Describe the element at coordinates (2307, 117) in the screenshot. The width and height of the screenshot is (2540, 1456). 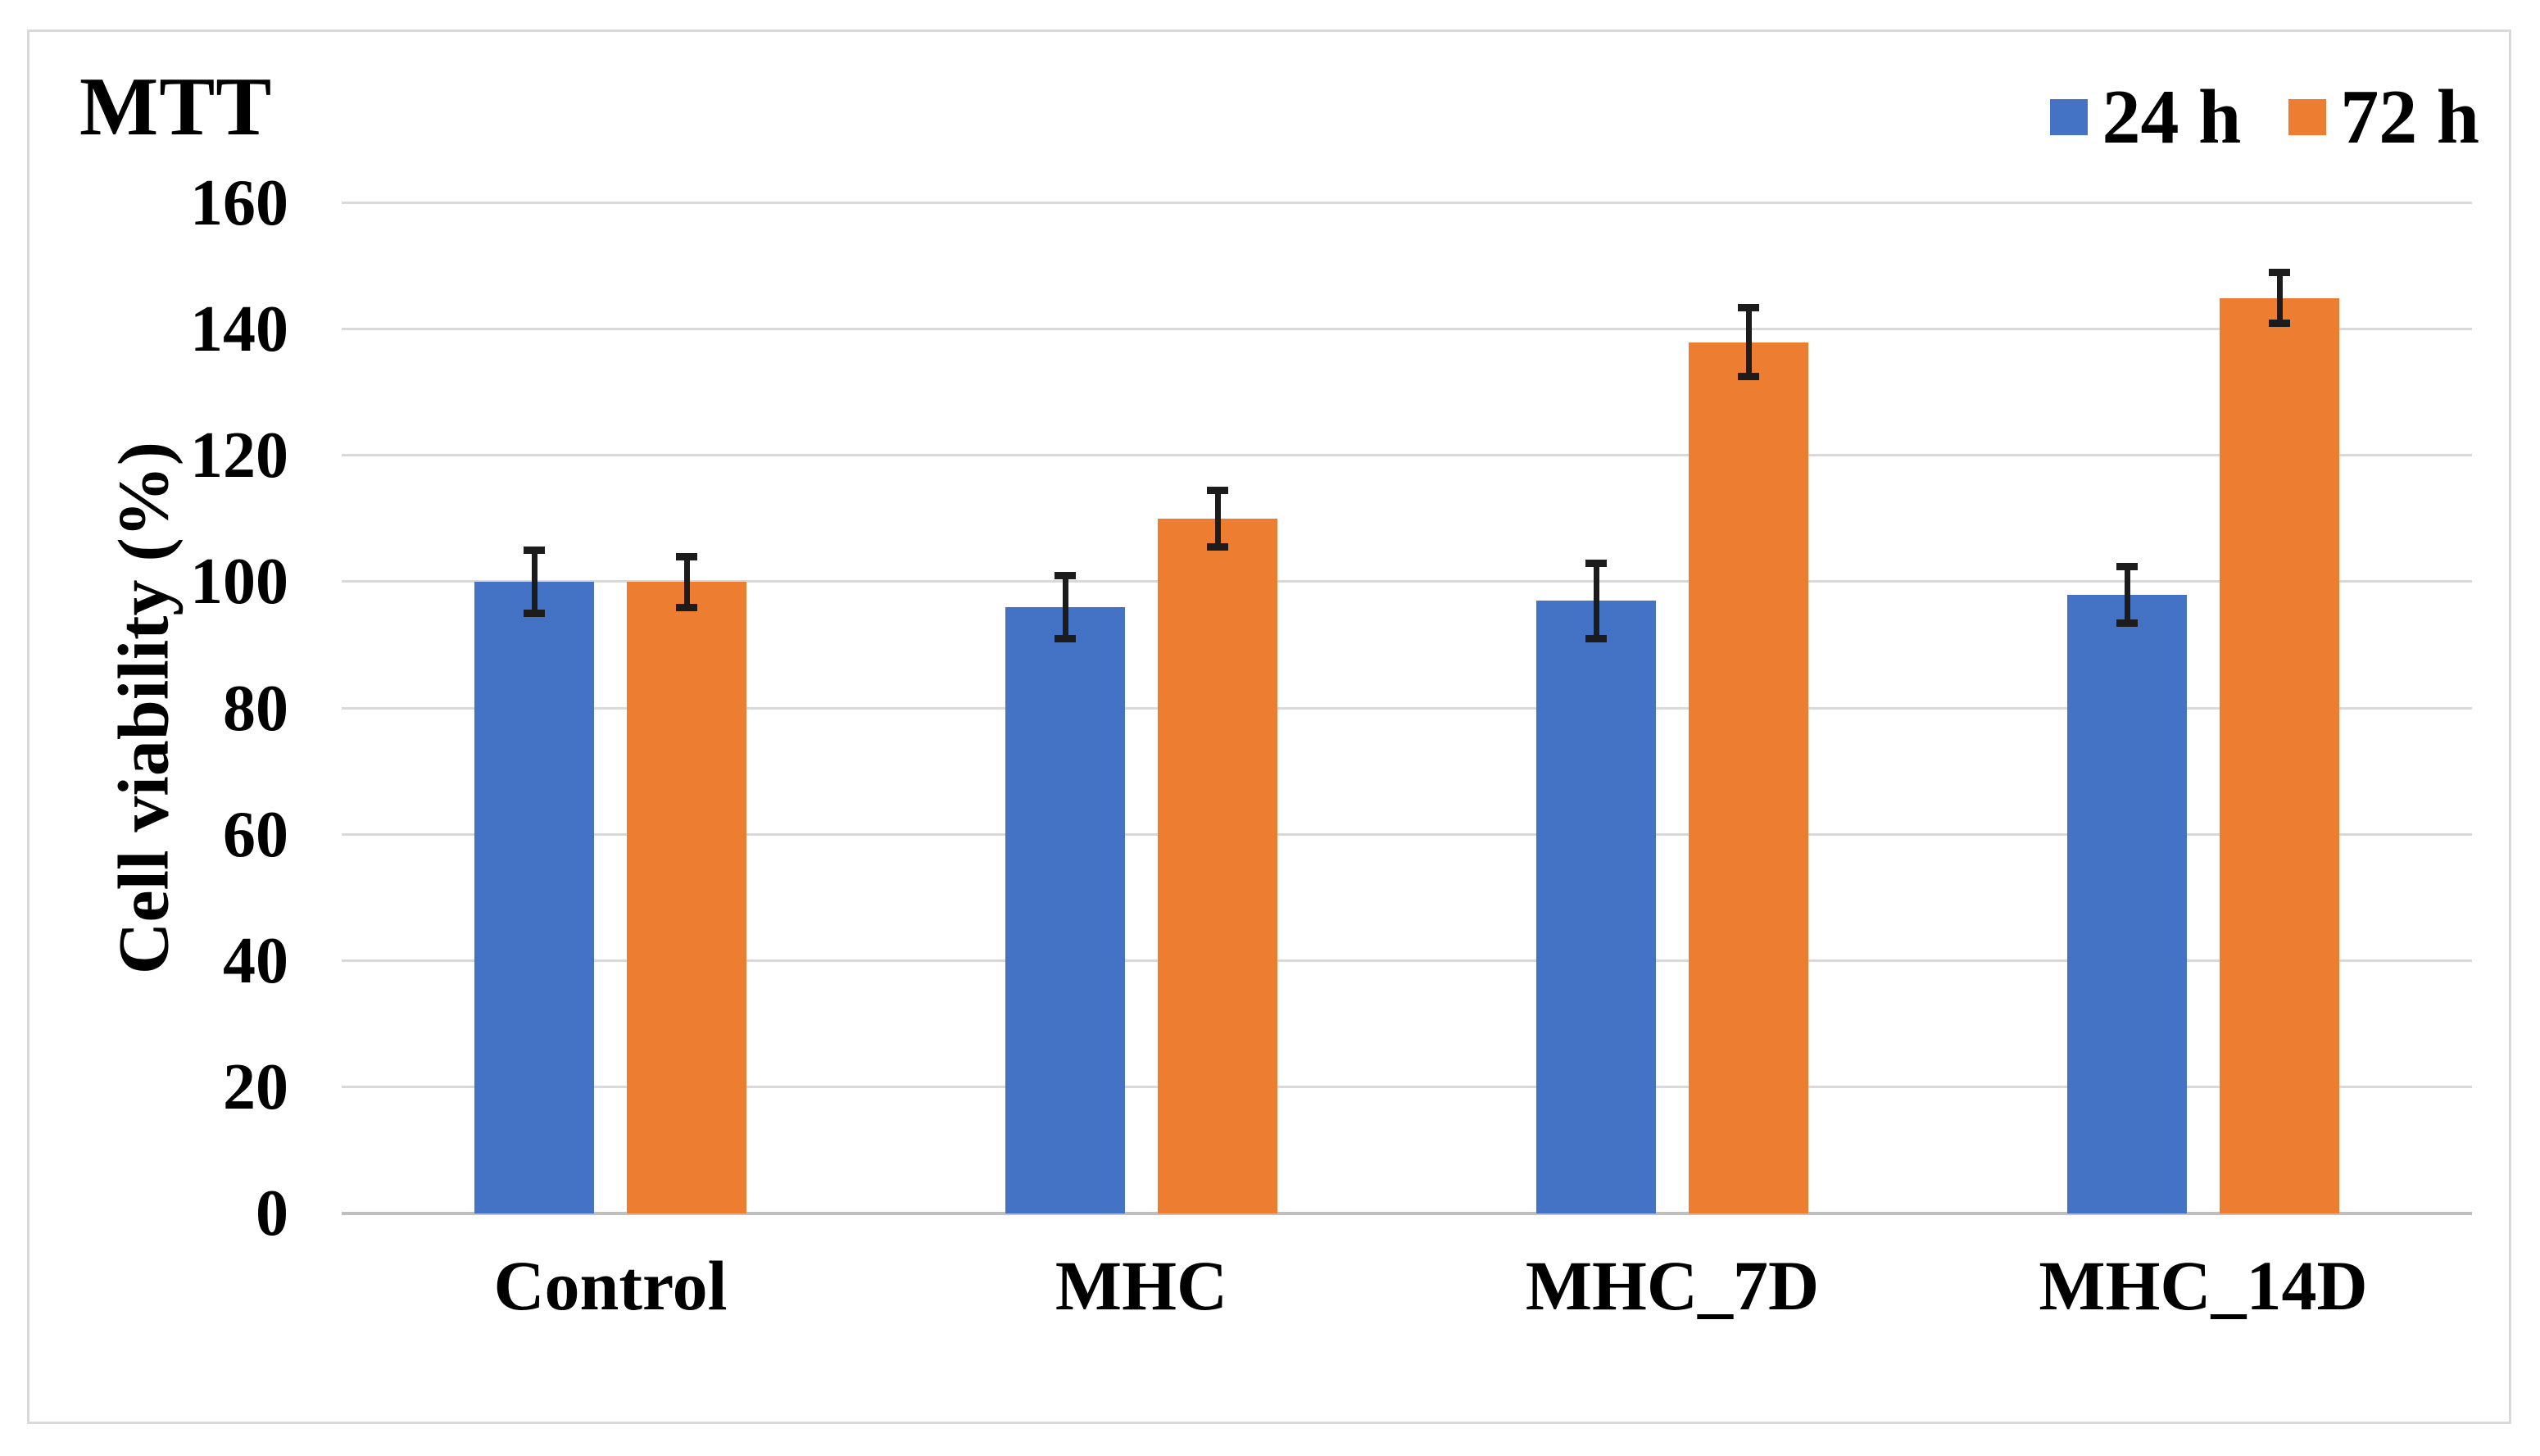
I see `legend-swatch-72h-icon` at that location.